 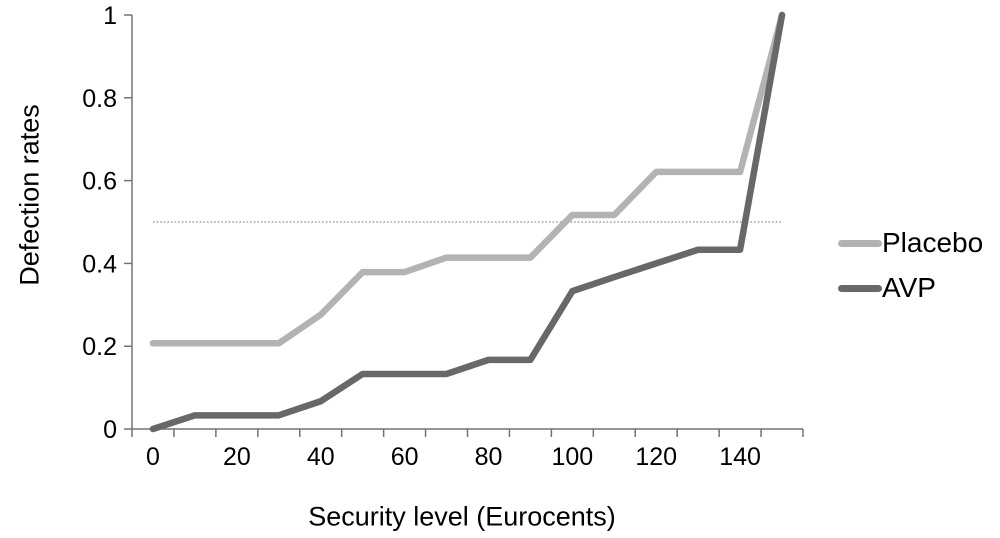 What do you see at coordinates (656, 457) in the screenshot?
I see `svg-text: 120` at bounding box center [656, 457].